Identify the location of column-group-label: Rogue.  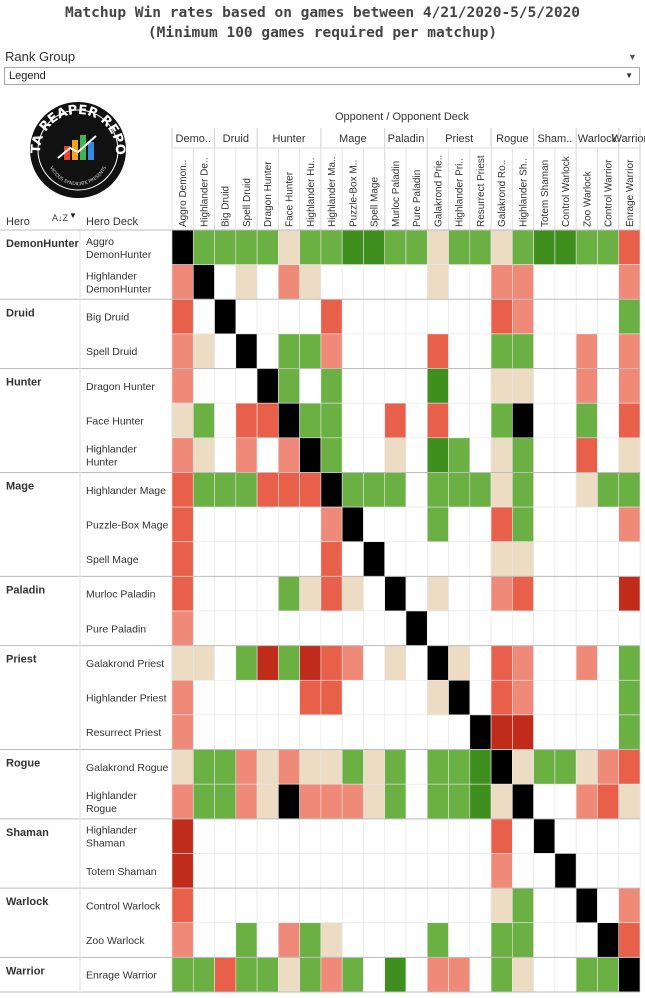
(512, 139).